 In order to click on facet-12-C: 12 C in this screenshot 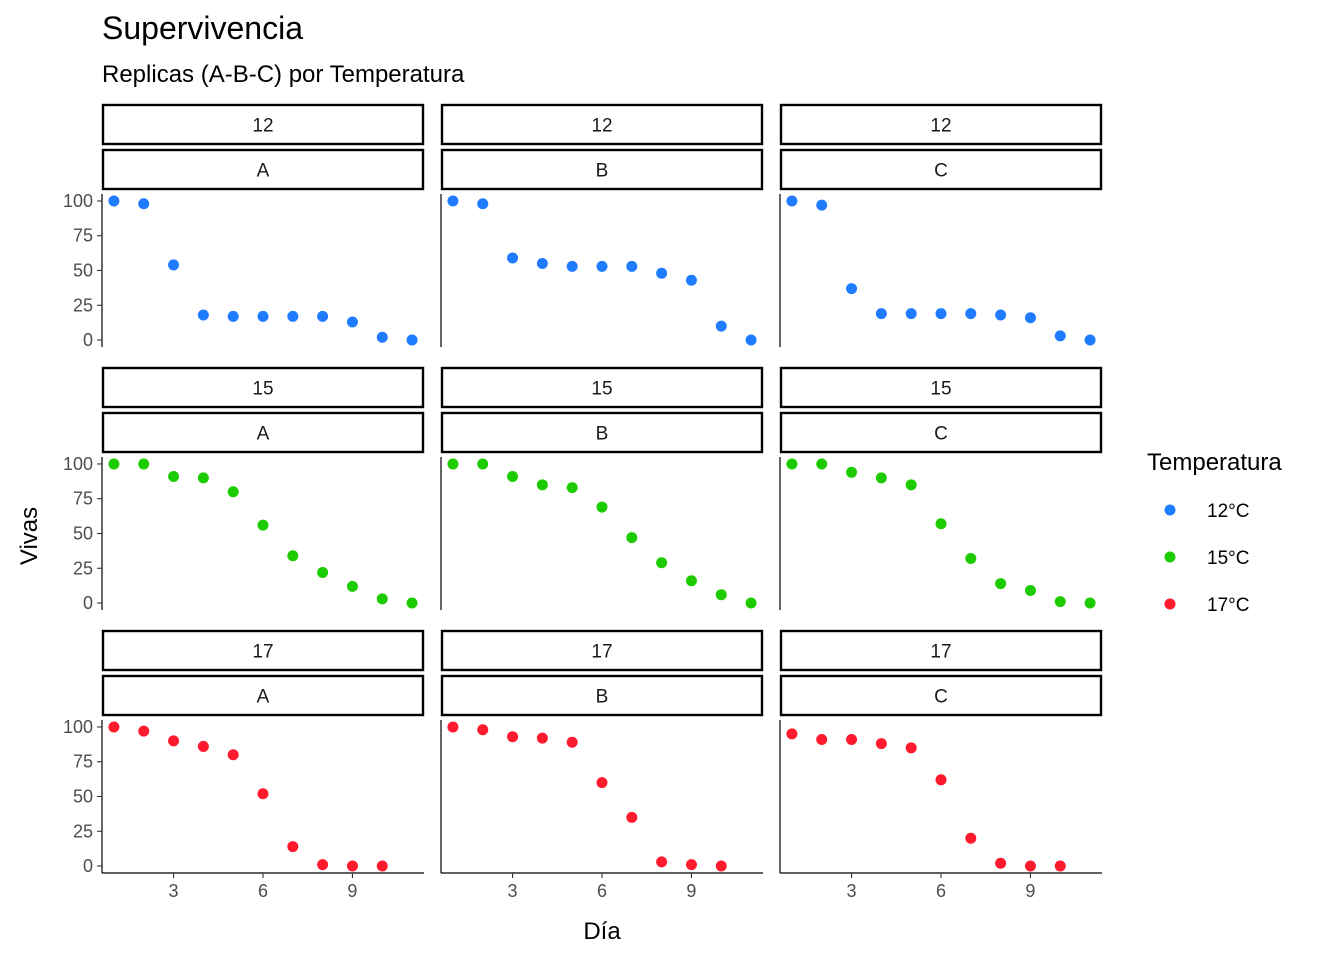, I will do `click(941, 225)`.